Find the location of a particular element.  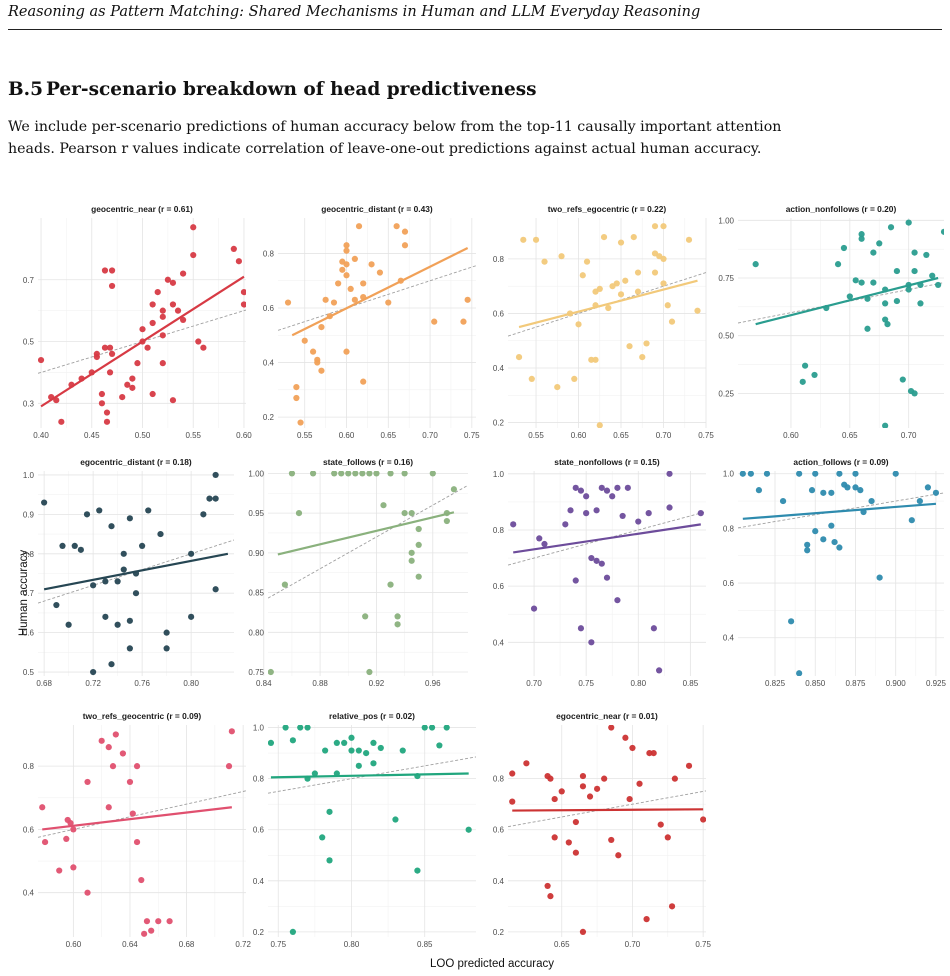

x-axis-label: LOO predicted accuracy is located at coordinates (492, 964).